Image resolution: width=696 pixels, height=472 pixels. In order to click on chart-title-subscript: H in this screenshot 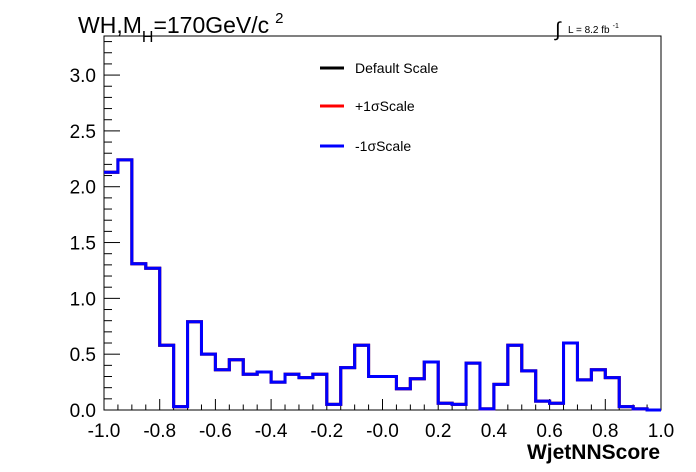, I will do `click(148, 37)`.